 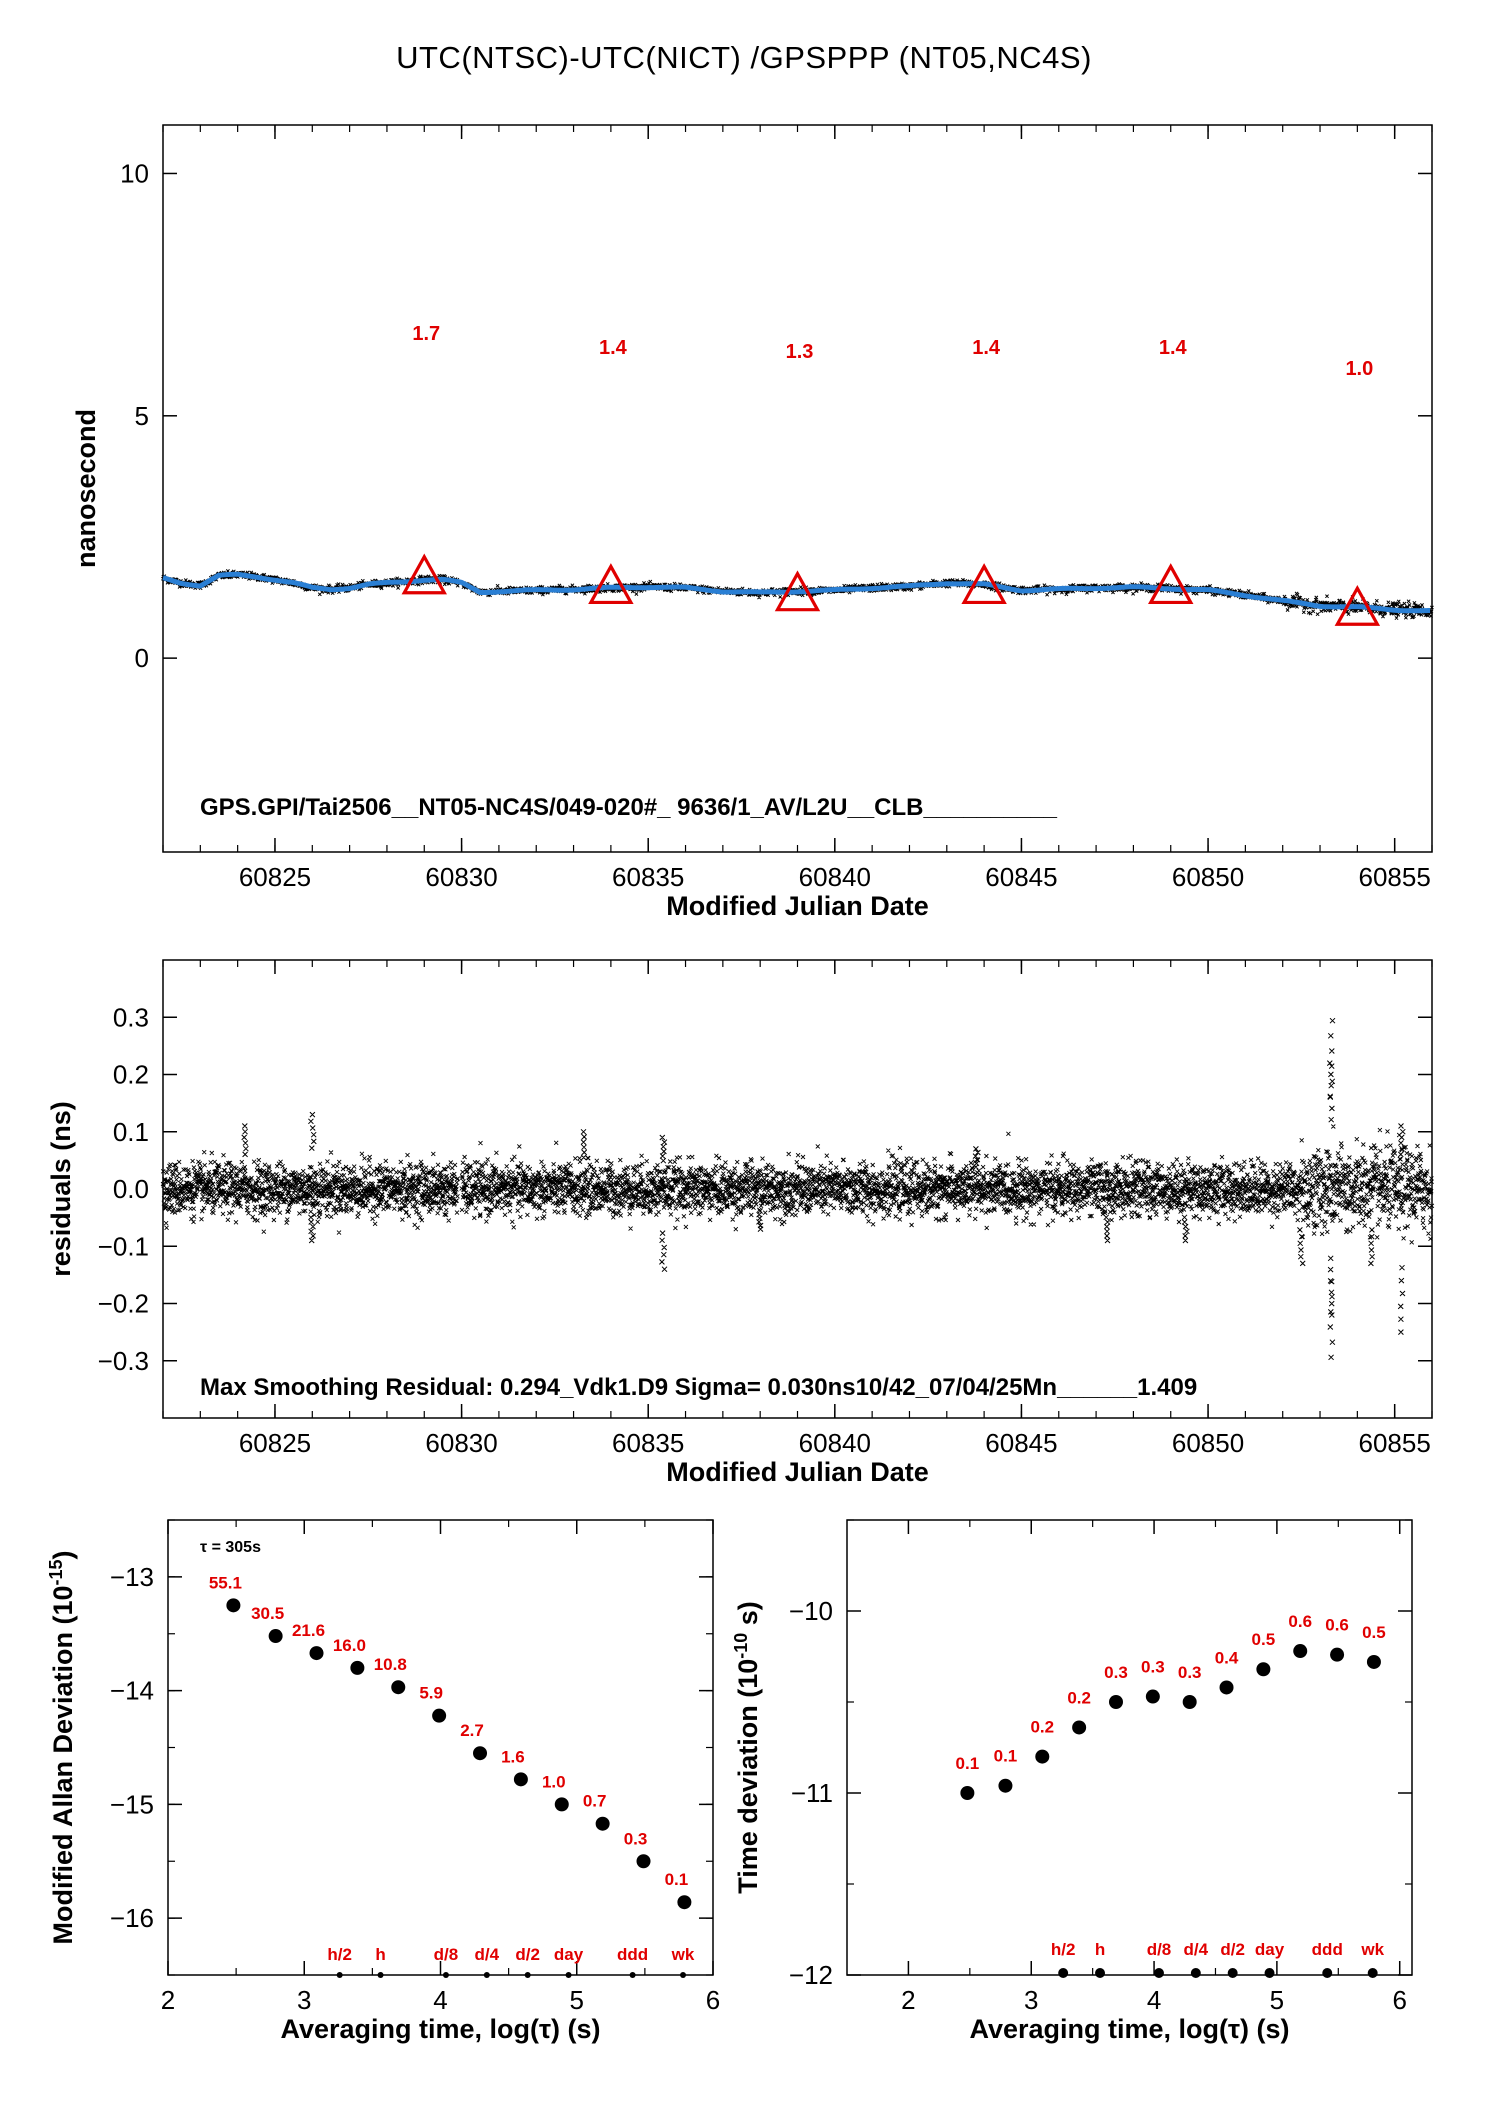 I want to click on x-tick-label: 60850, so click(x=1208, y=1443).